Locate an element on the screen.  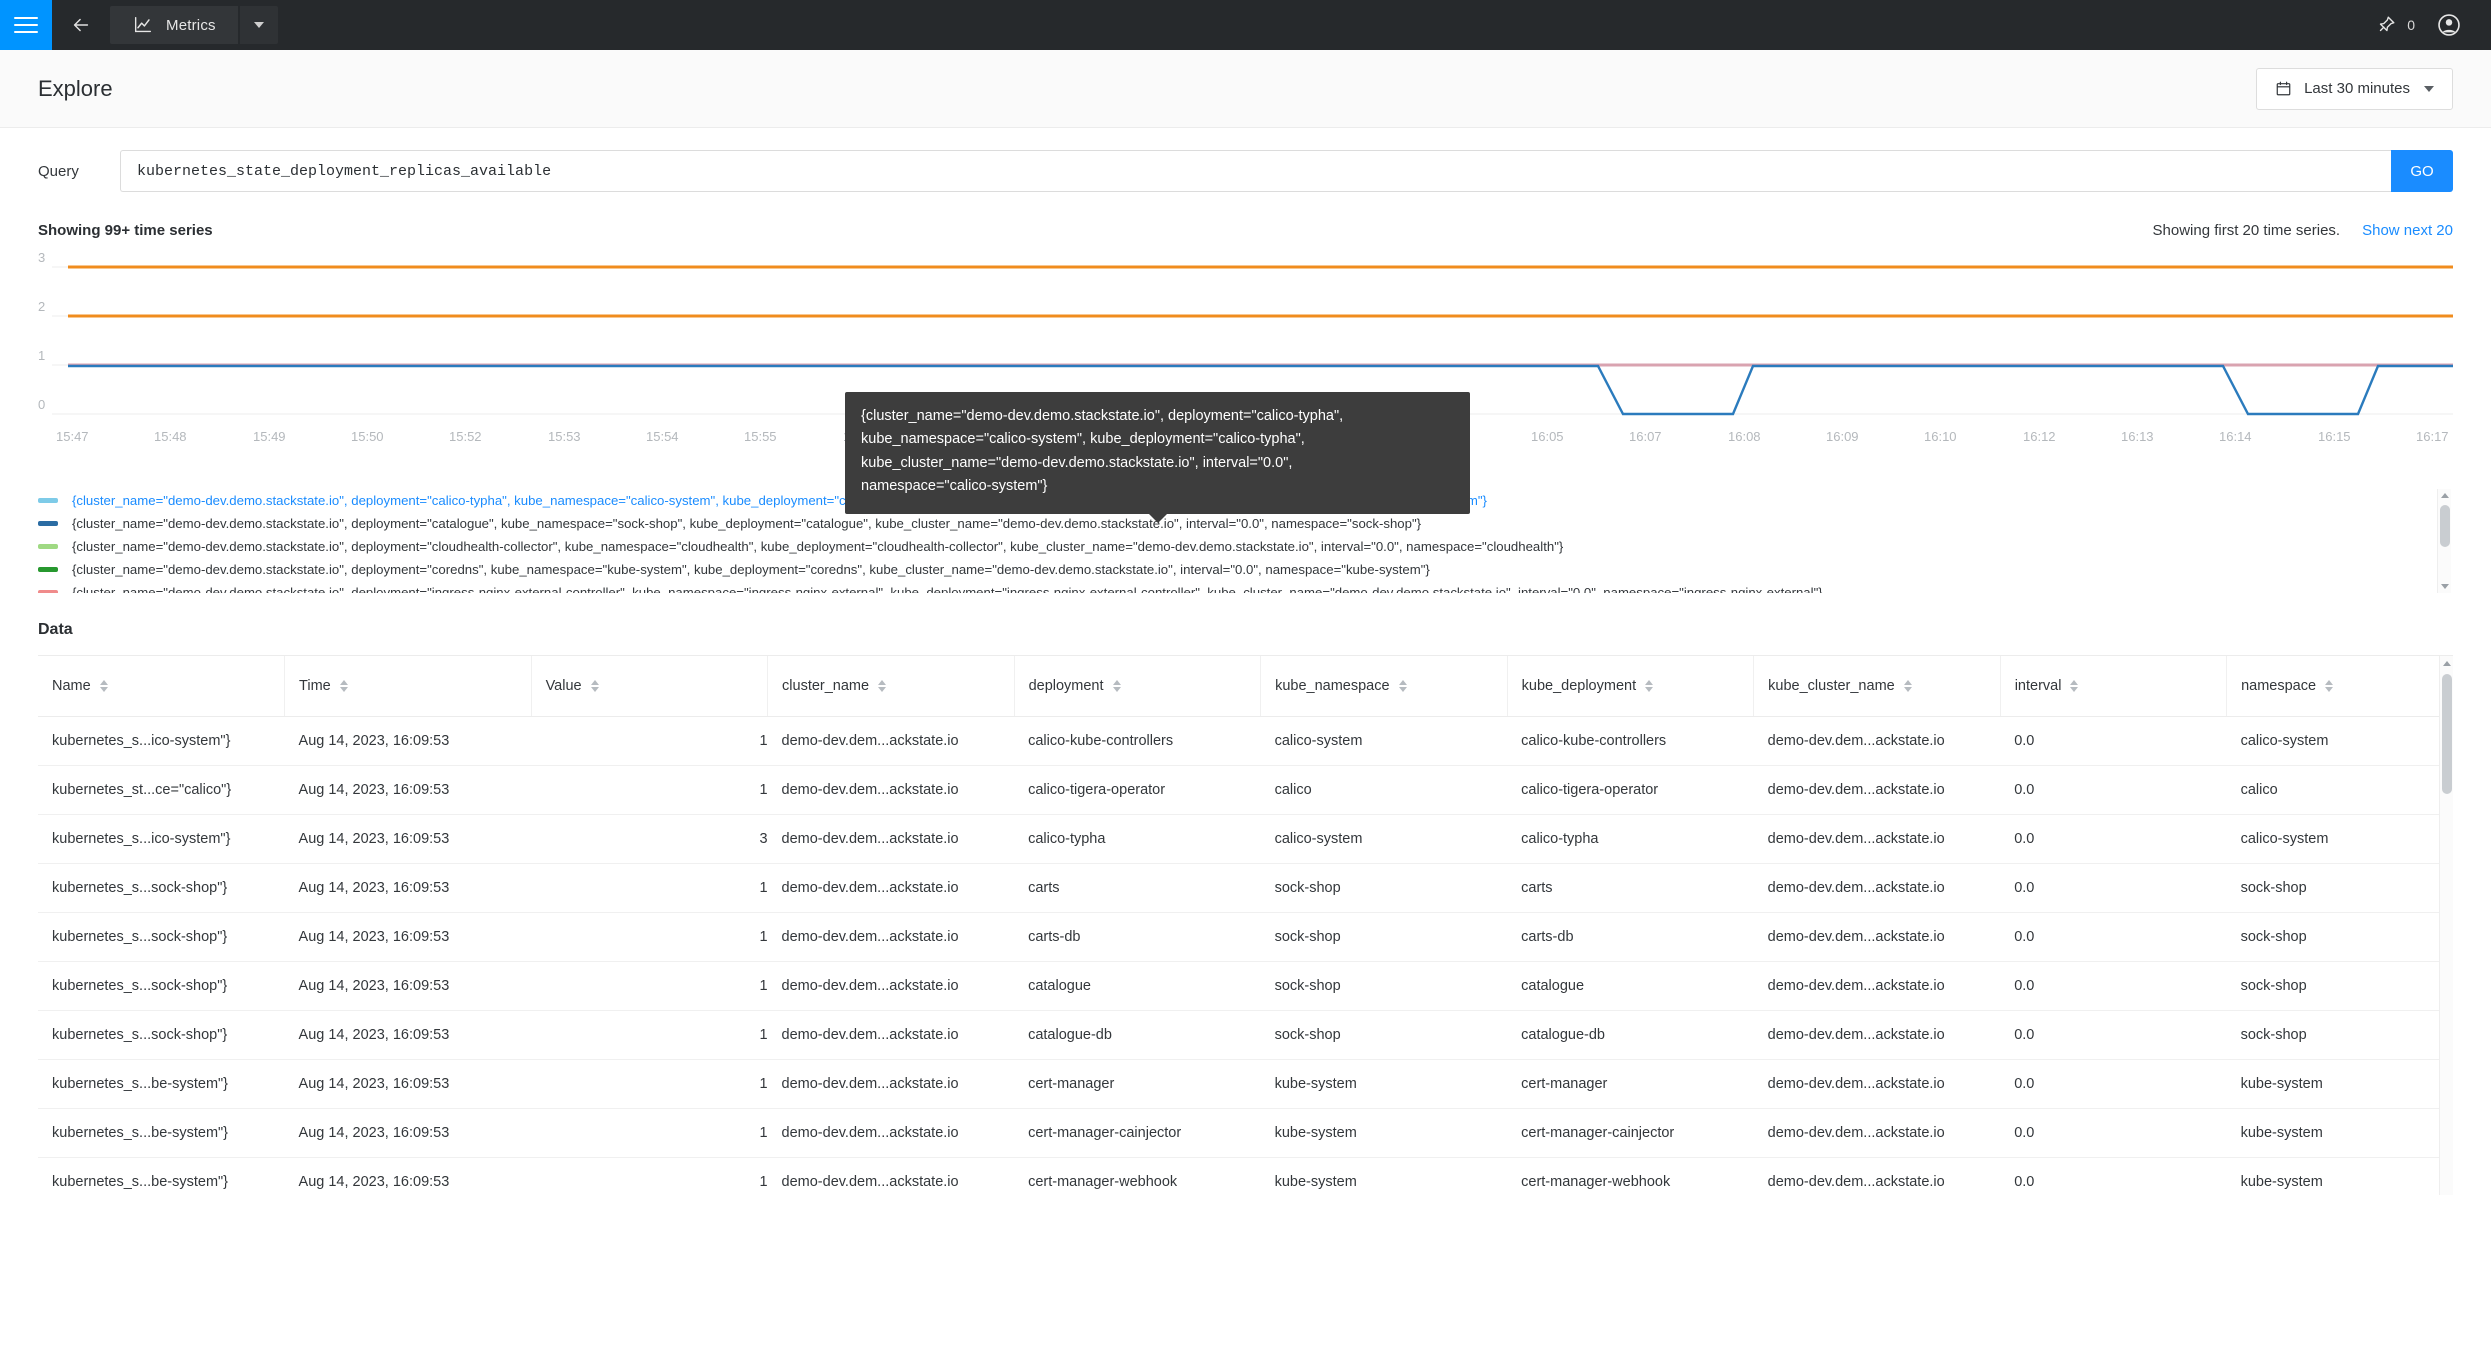
table-cell-kube_deployment: cert-manager-cainjector is located at coordinates (1630, 1133).